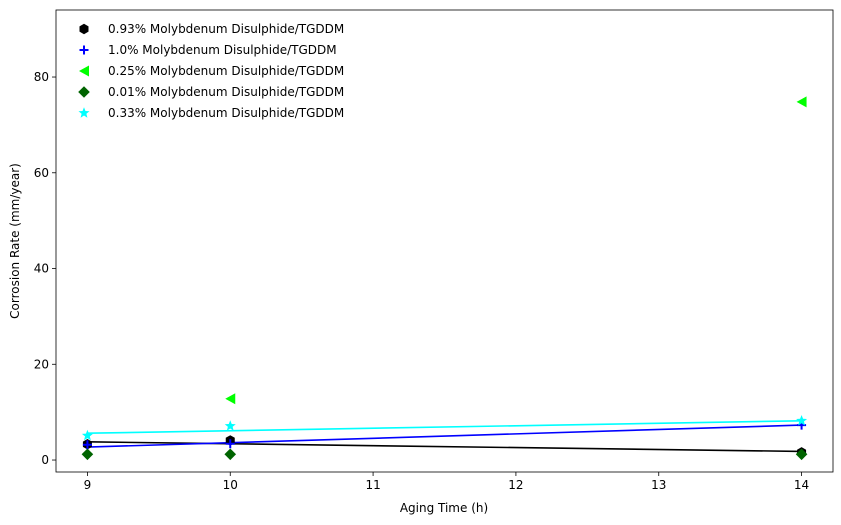 This screenshot has height=525, width=841. What do you see at coordinates (444, 508) in the screenshot?
I see `x-axis-label: Aging Time (h)` at bounding box center [444, 508].